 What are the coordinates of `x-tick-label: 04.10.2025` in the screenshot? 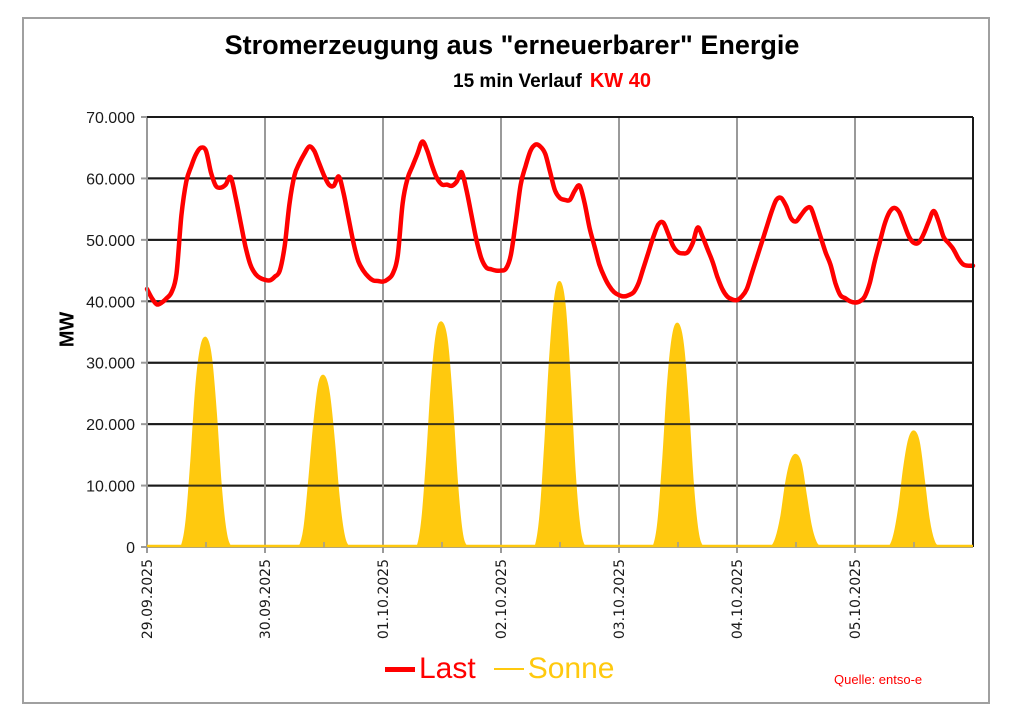 It's located at (738, 599).